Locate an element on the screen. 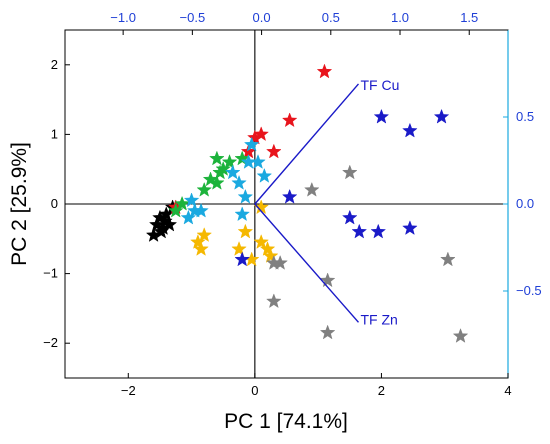 This screenshot has width=550, height=444. right-tick-label: 0.5 is located at coordinates (525, 116).